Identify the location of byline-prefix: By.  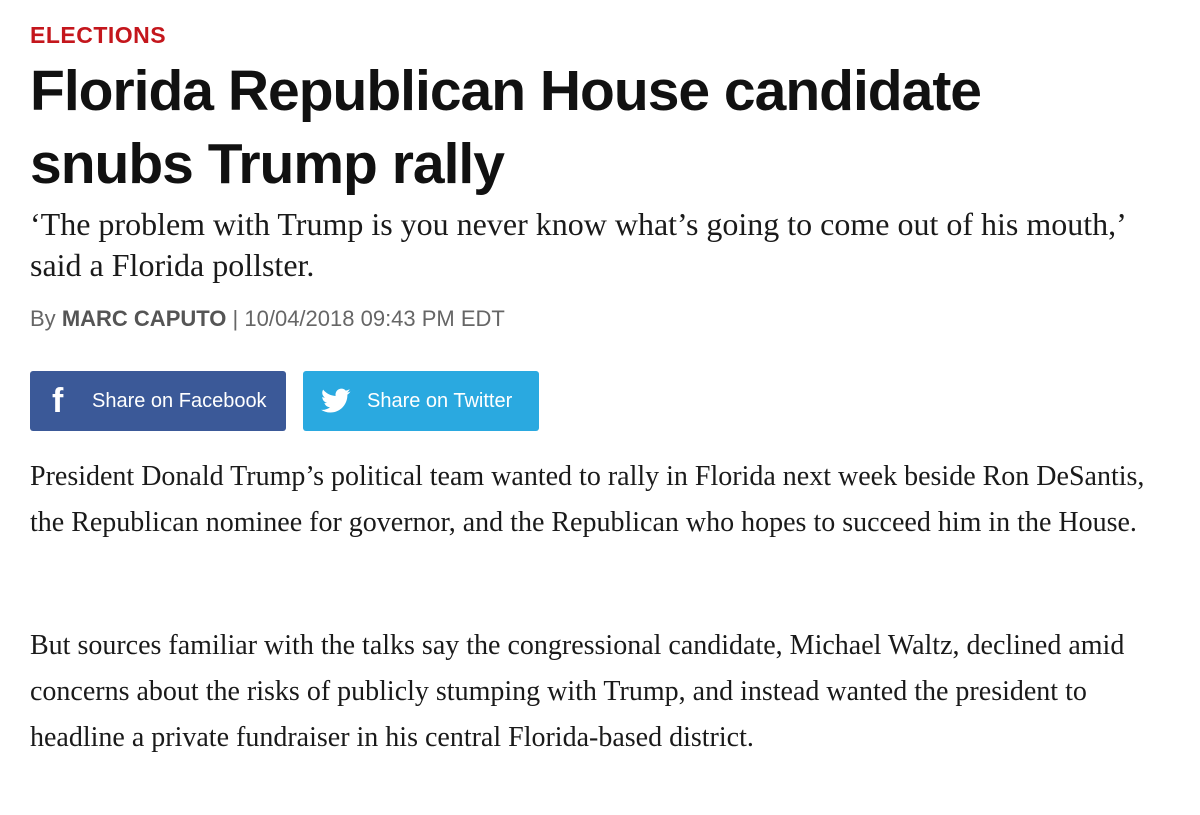
(43, 318).